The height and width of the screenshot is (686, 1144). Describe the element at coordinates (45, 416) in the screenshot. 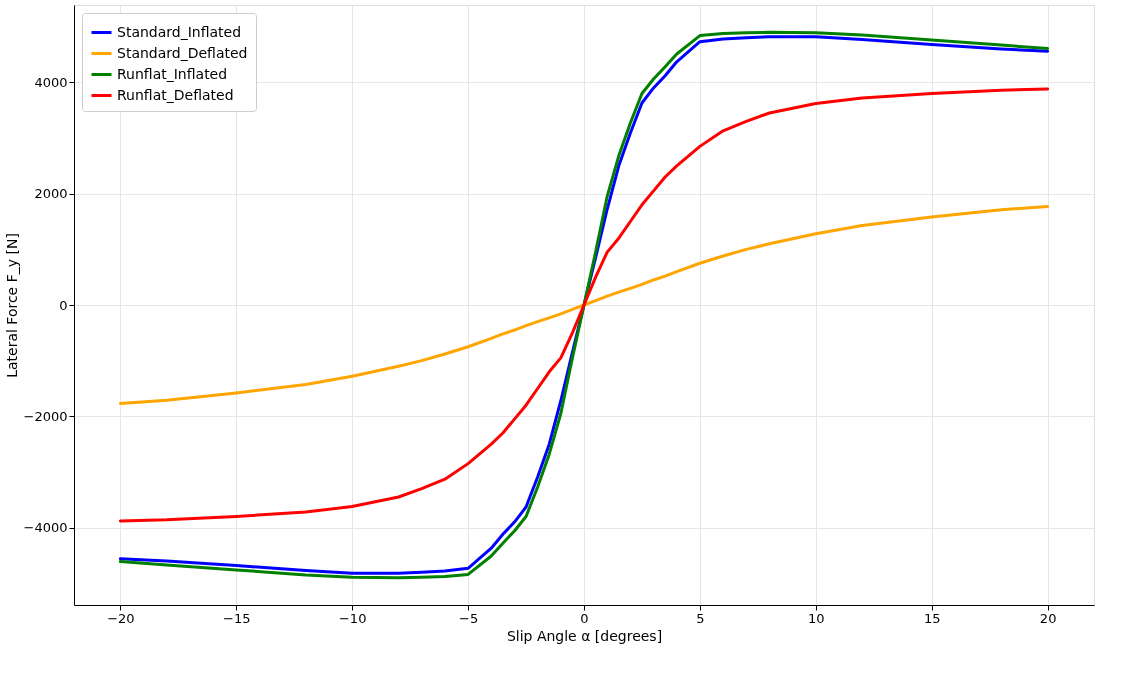

I see `y-tick-label: −2000` at that location.